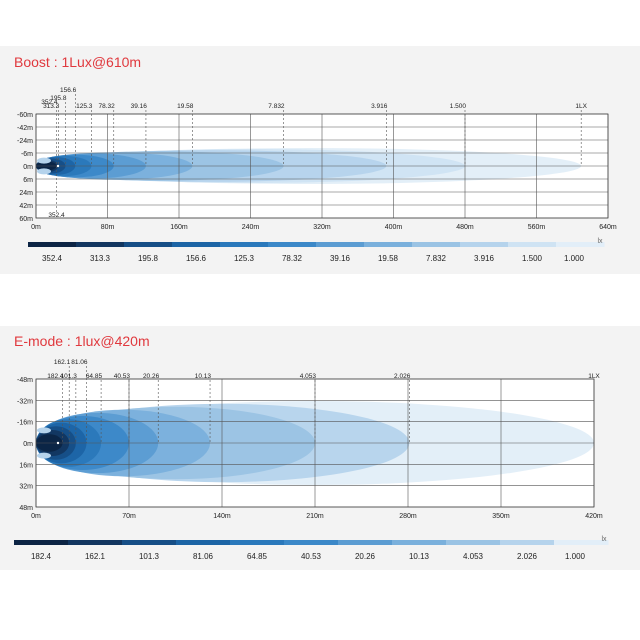 Image resolution: width=640 pixels, height=640 pixels. I want to click on legend-value: 352.4, so click(52, 258).